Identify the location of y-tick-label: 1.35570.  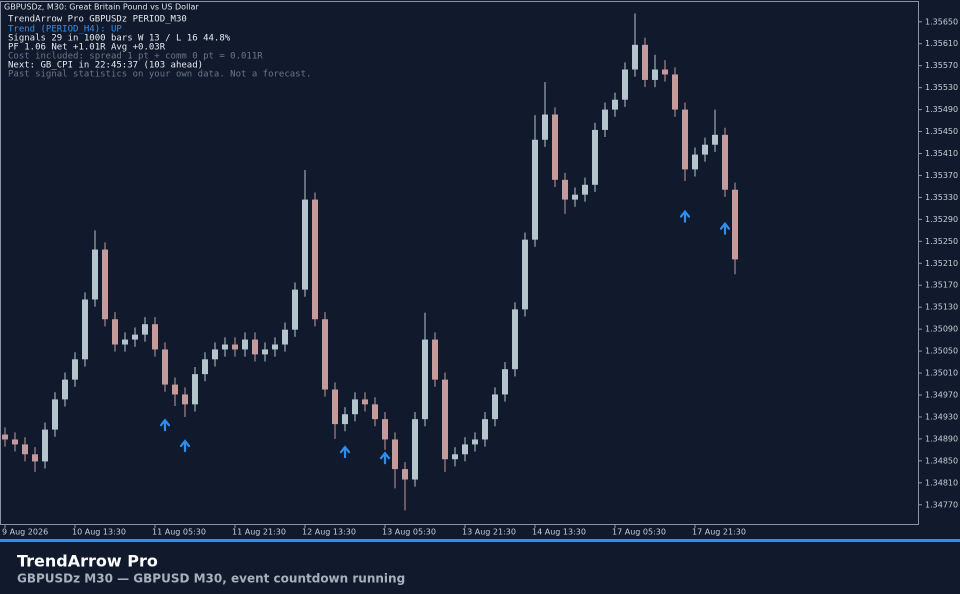
(941, 65).